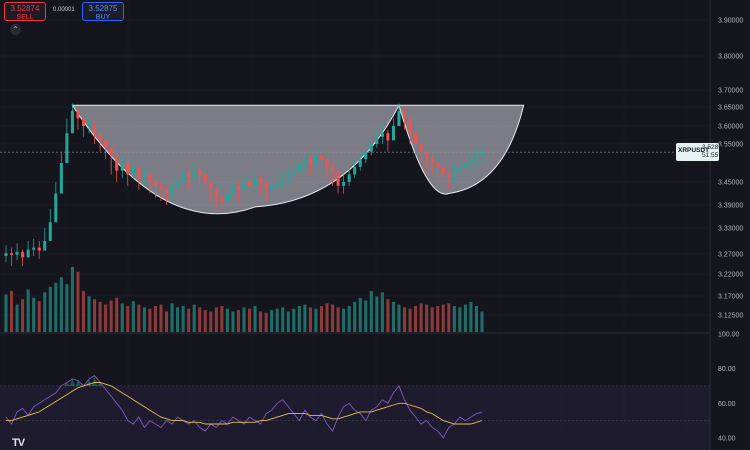 This screenshot has width=750, height=450. I want to click on price-tick-label: 3.22000, so click(730, 275).